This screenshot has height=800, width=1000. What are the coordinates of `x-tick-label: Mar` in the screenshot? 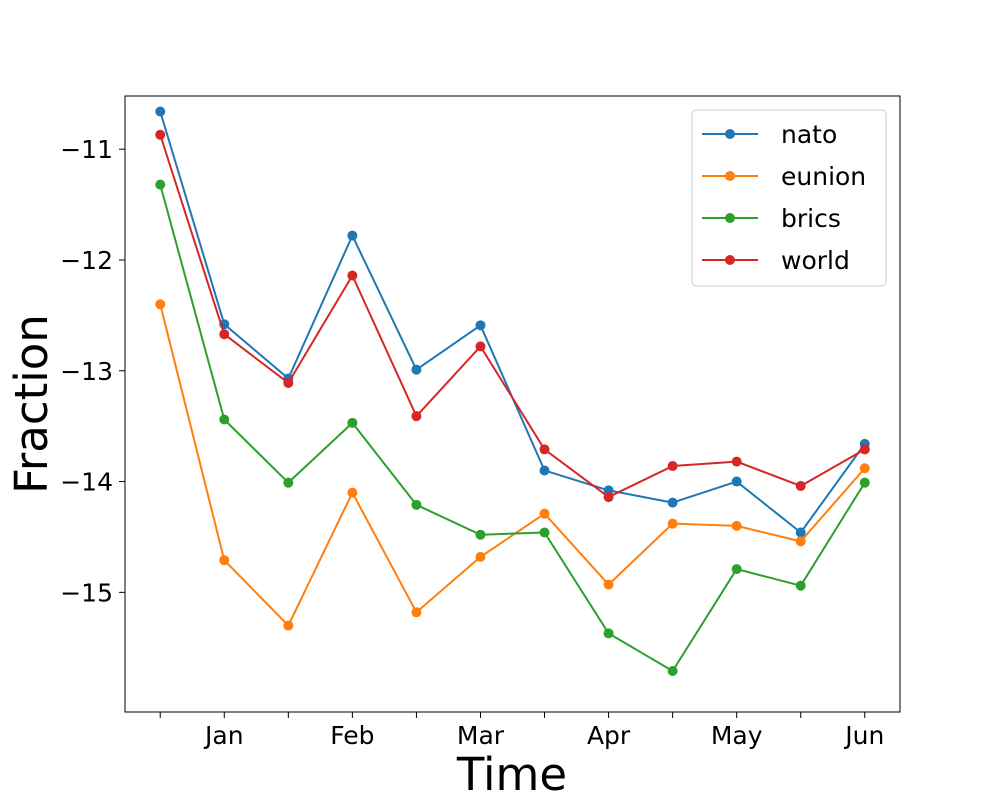 It's located at (481, 735).